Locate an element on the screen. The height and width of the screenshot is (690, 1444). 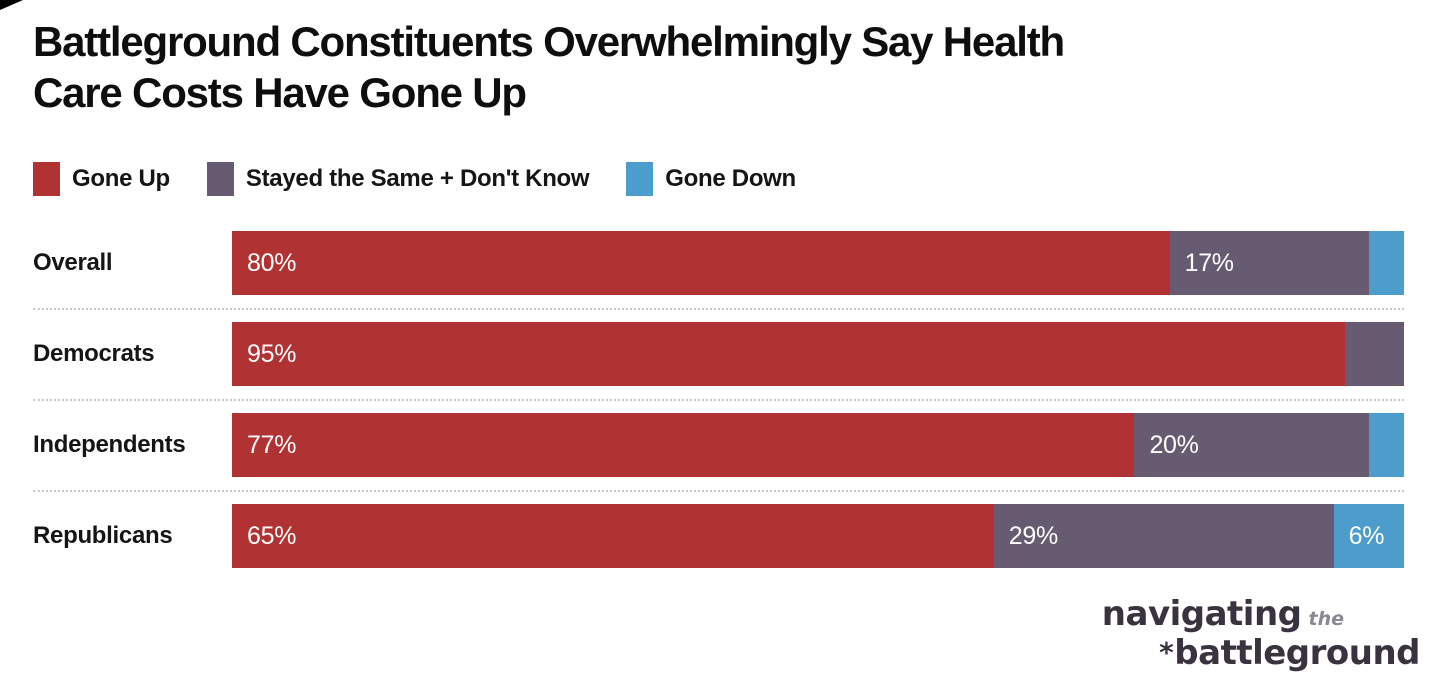
bar-row-overall: Overall 80% 17% is located at coordinates (718, 263).